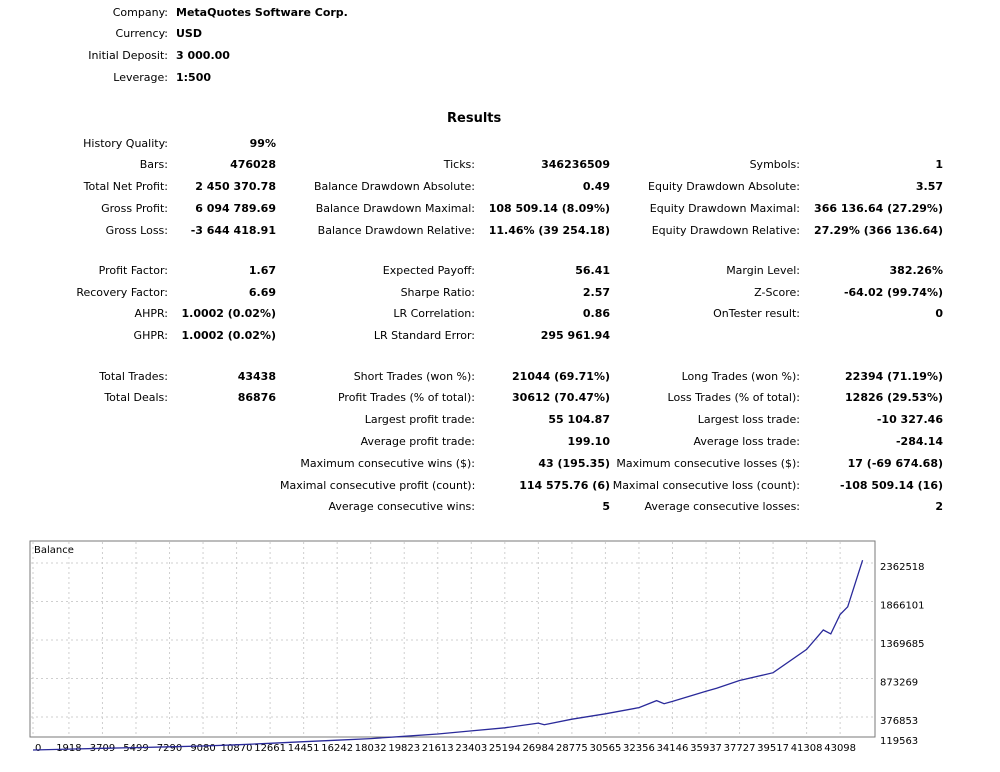  Describe the element at coordinates (125, 186) in the screenshot. I see `stat-label: Total Net Profit:` at that location.